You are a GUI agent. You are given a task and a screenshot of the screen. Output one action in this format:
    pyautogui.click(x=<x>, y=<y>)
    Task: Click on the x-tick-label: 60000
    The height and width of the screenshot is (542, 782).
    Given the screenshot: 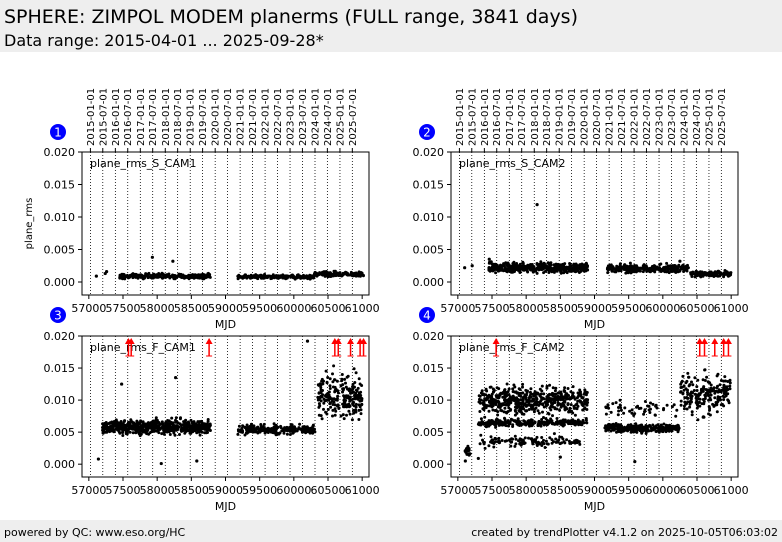 What is the action you would take?
    pyautogui.click(x=293, y=308)
    